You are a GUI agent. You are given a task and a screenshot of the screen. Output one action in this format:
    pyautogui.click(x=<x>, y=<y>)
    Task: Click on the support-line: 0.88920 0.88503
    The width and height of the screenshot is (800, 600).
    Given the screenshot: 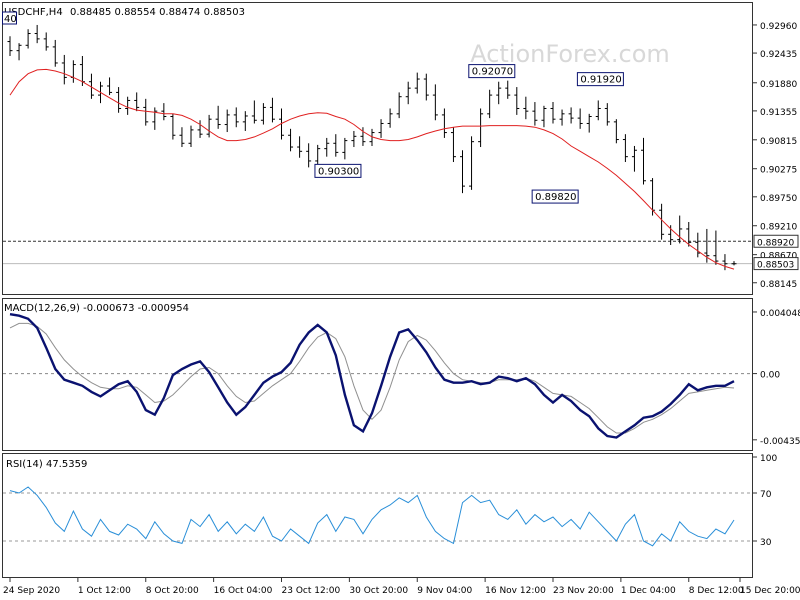 What is the action you would take?
    pyautogui.click(x=401, y=252)
    